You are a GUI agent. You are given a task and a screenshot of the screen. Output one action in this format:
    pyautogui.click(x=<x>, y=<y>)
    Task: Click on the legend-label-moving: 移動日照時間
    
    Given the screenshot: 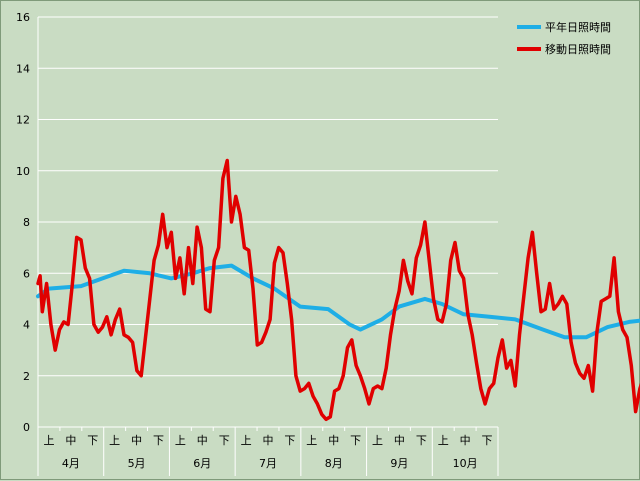 What is the action you would take?
    pyautogui.click(x=578, y=49)
    